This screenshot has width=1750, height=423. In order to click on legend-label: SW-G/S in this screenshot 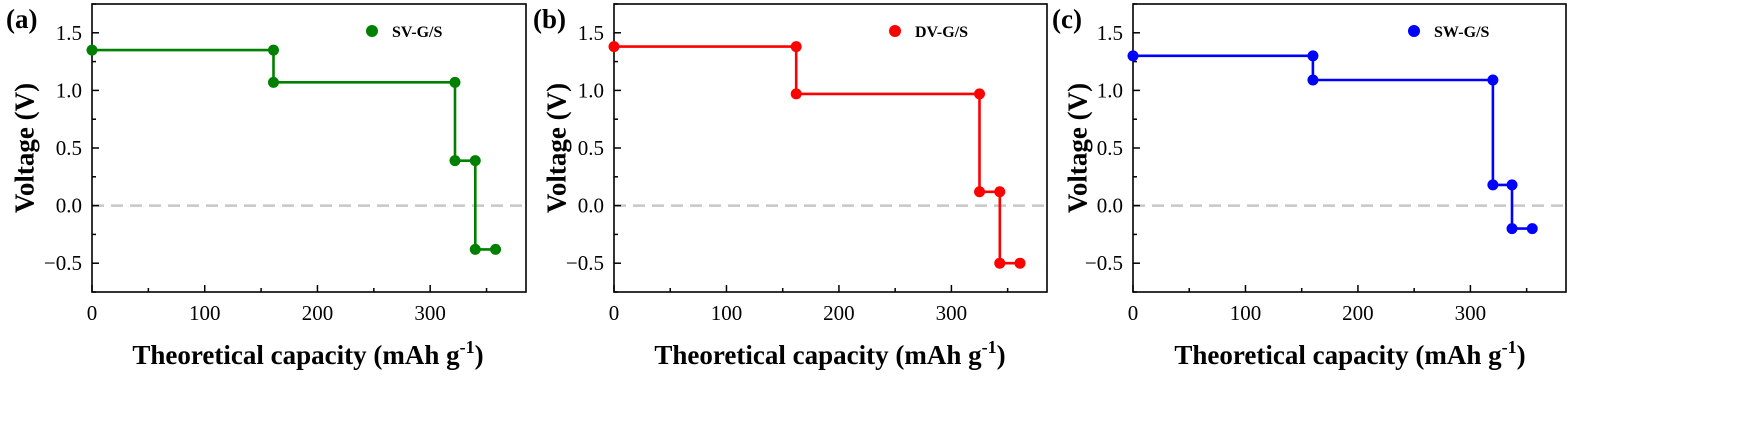, I will do `click(1462, 32)`.